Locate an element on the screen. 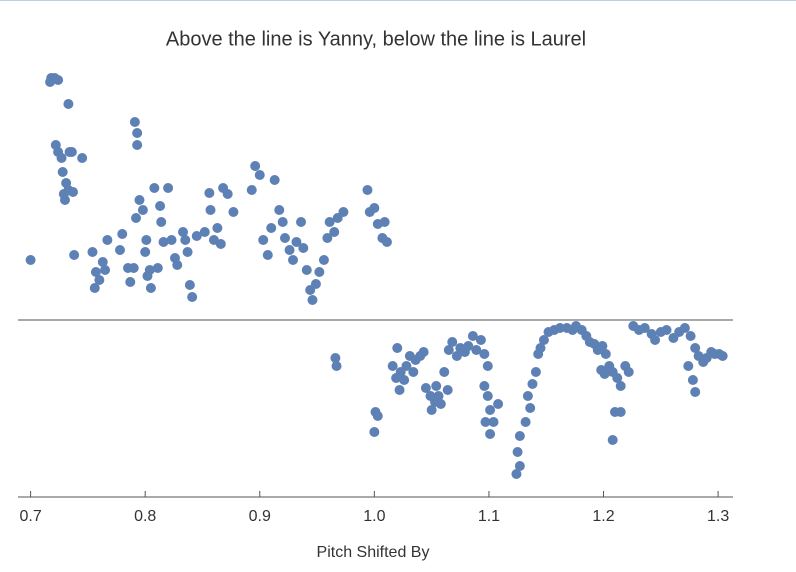 The height and width of the screenshot is (572, 796). x-tick-label: 0.9 is located at coordinates (260, 516).